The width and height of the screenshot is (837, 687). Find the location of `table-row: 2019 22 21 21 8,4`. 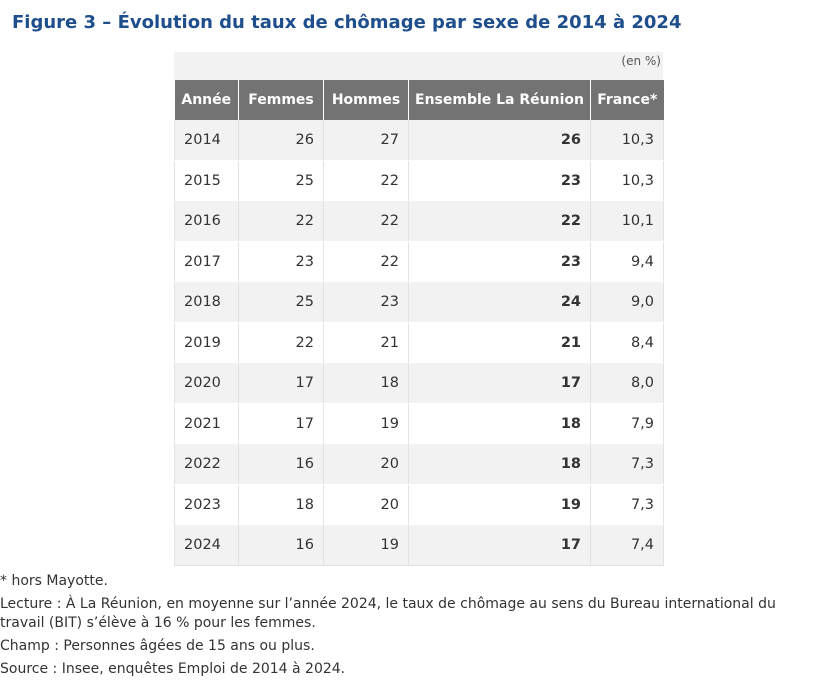

table-row: 2019 22 21 21 8,4 is located at coordinates (419, 343).